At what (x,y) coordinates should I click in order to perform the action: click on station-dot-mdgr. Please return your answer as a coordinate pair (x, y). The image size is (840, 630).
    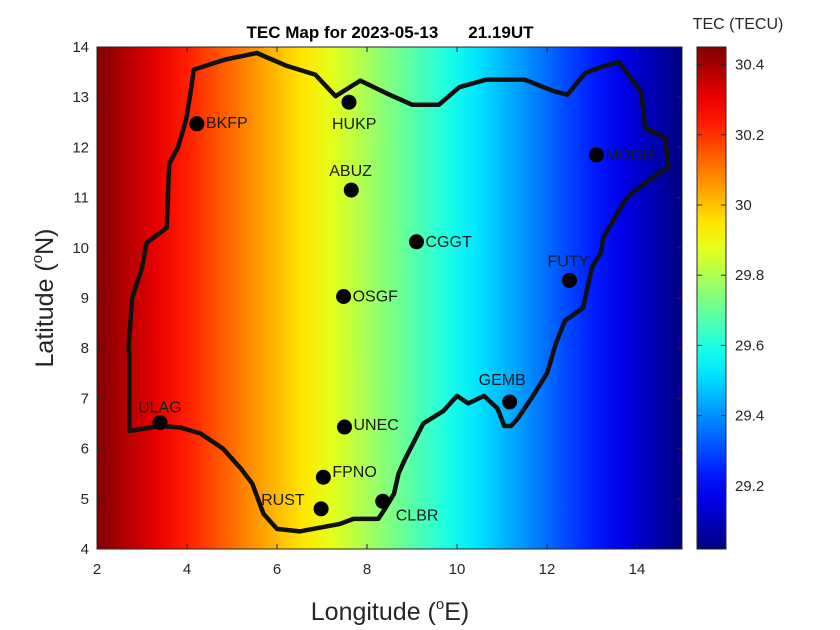
    Looking at the image, I should click on (596, 155).